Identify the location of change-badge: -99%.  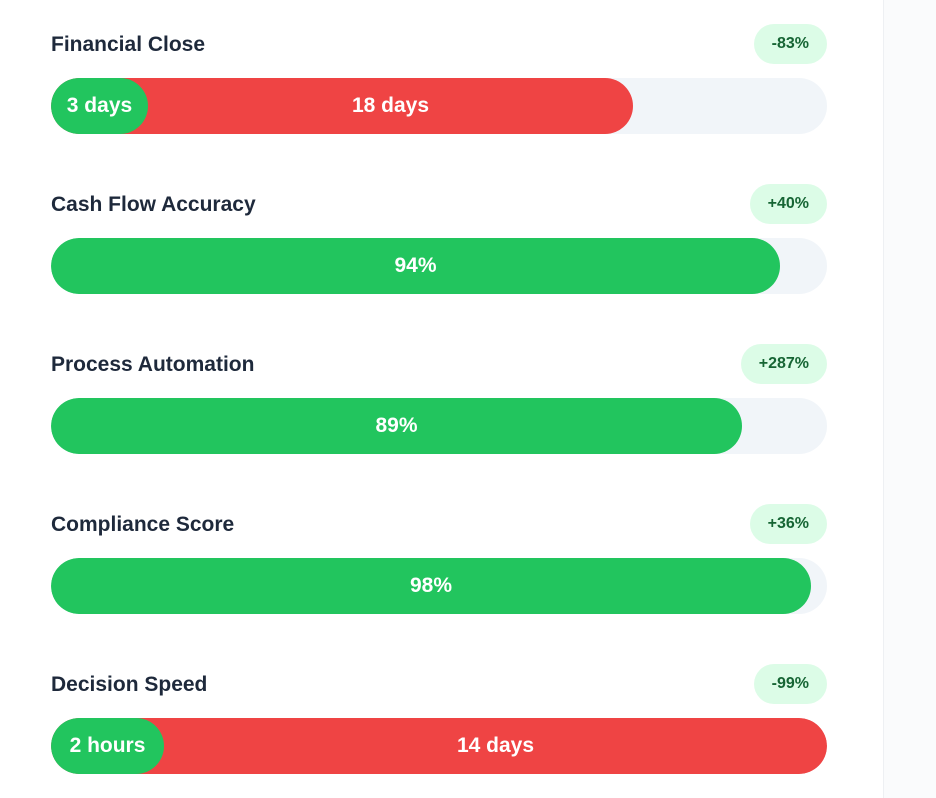
(790, 684).